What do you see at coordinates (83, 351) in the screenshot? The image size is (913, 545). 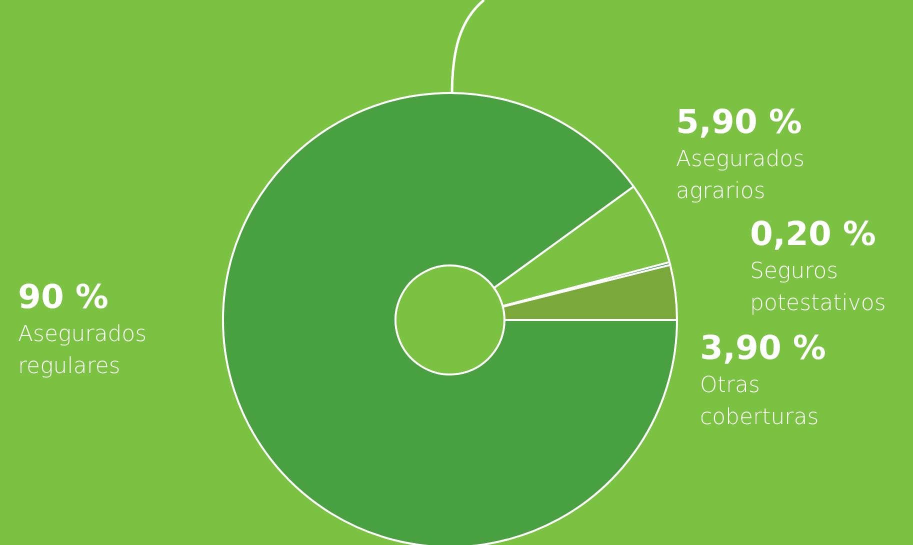 I see `slice-label: Asegurados regulares` at bounding box center [83, 351].